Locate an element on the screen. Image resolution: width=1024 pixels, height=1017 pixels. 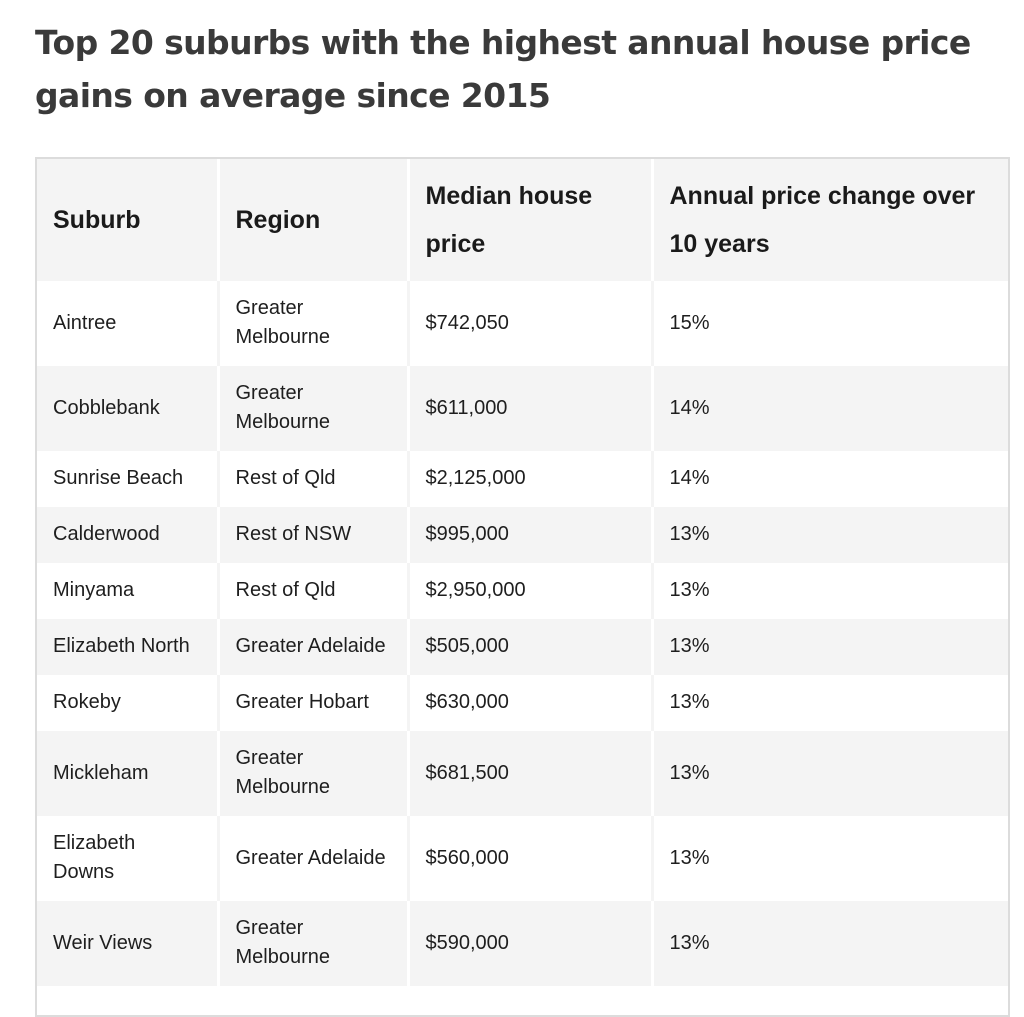
cell-suburb: Elizabeth North is located at coordinates (128, 647).